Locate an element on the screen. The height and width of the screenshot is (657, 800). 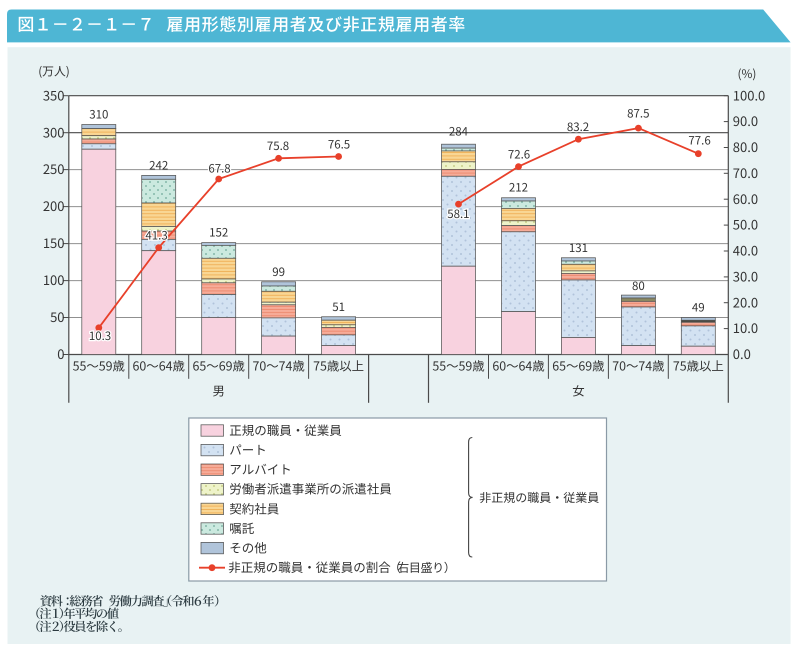
svg-text: 0 is located at coordinates (60, 353).